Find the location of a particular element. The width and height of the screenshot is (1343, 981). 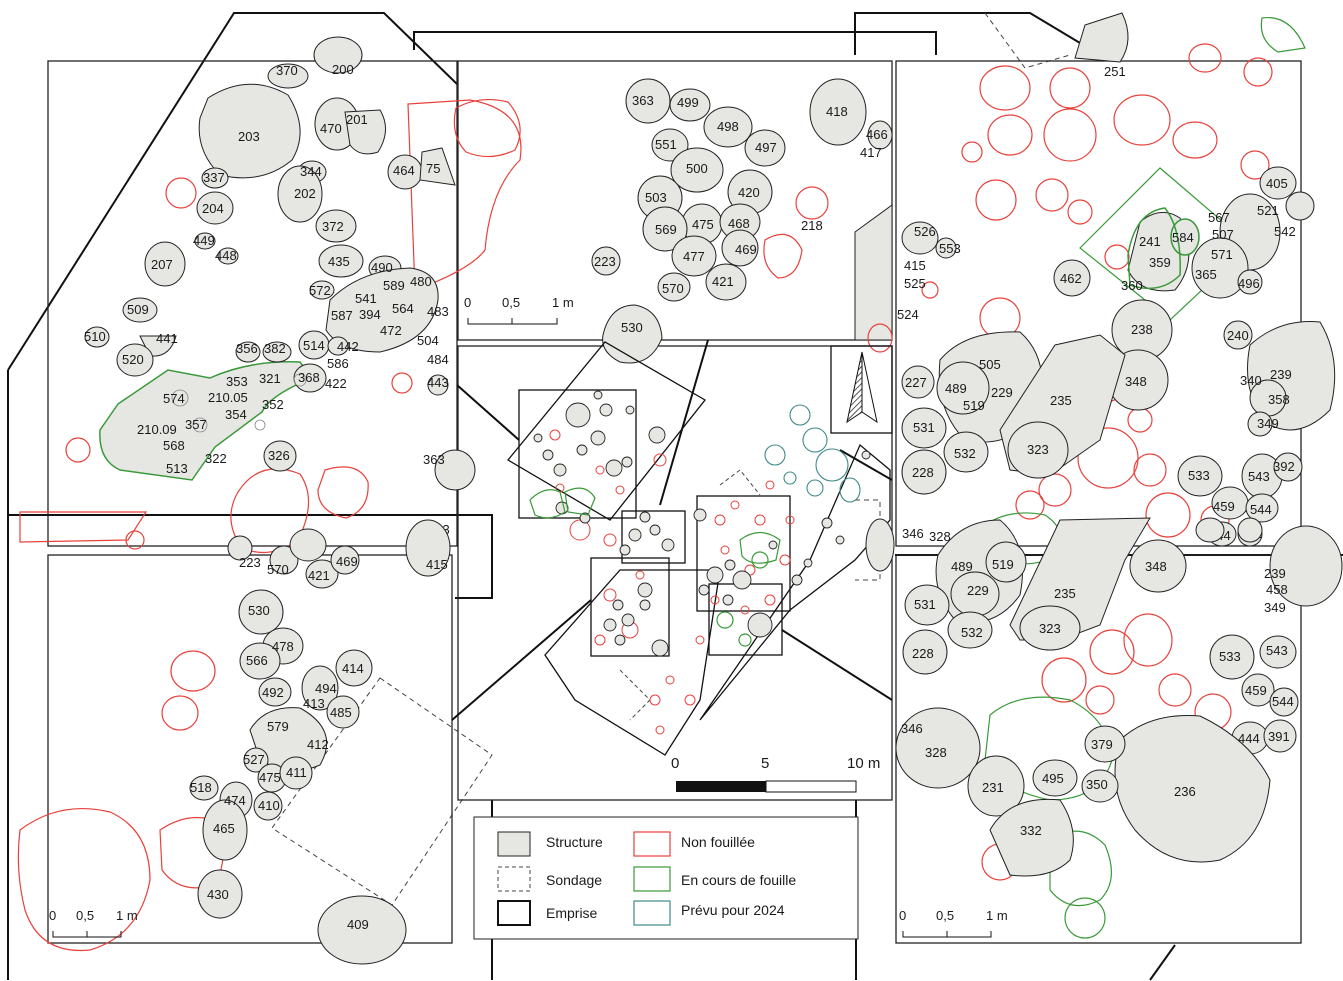

label-567: 567 is located at coordinates (1219, 217).